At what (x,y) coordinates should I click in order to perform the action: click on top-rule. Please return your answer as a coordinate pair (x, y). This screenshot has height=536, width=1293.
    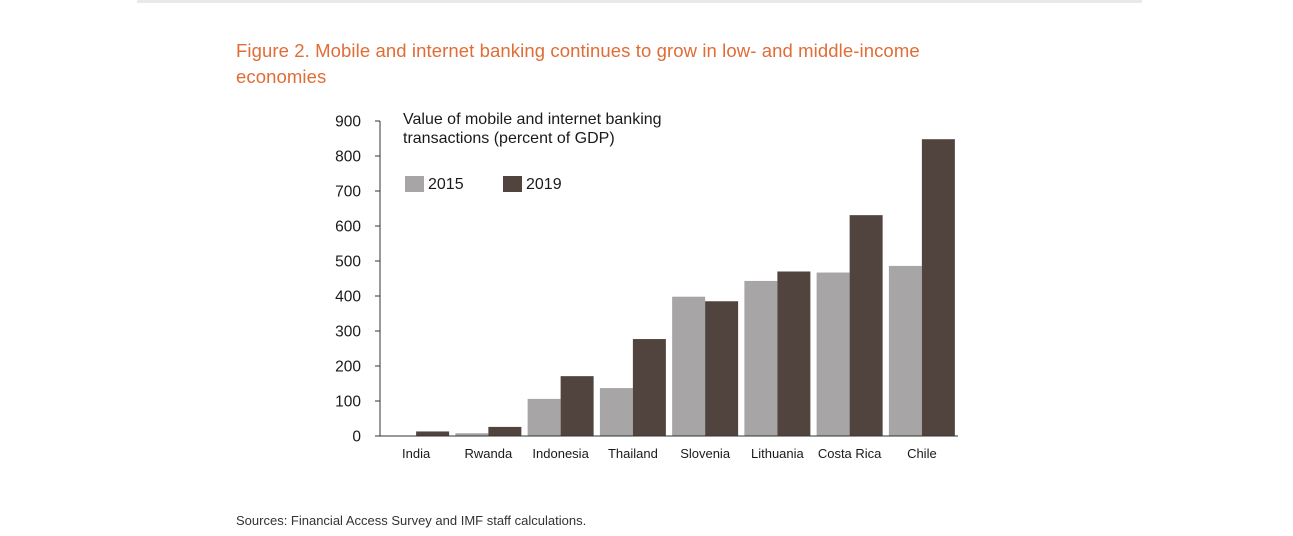
    Looking at the image, I should click on (639, 1).